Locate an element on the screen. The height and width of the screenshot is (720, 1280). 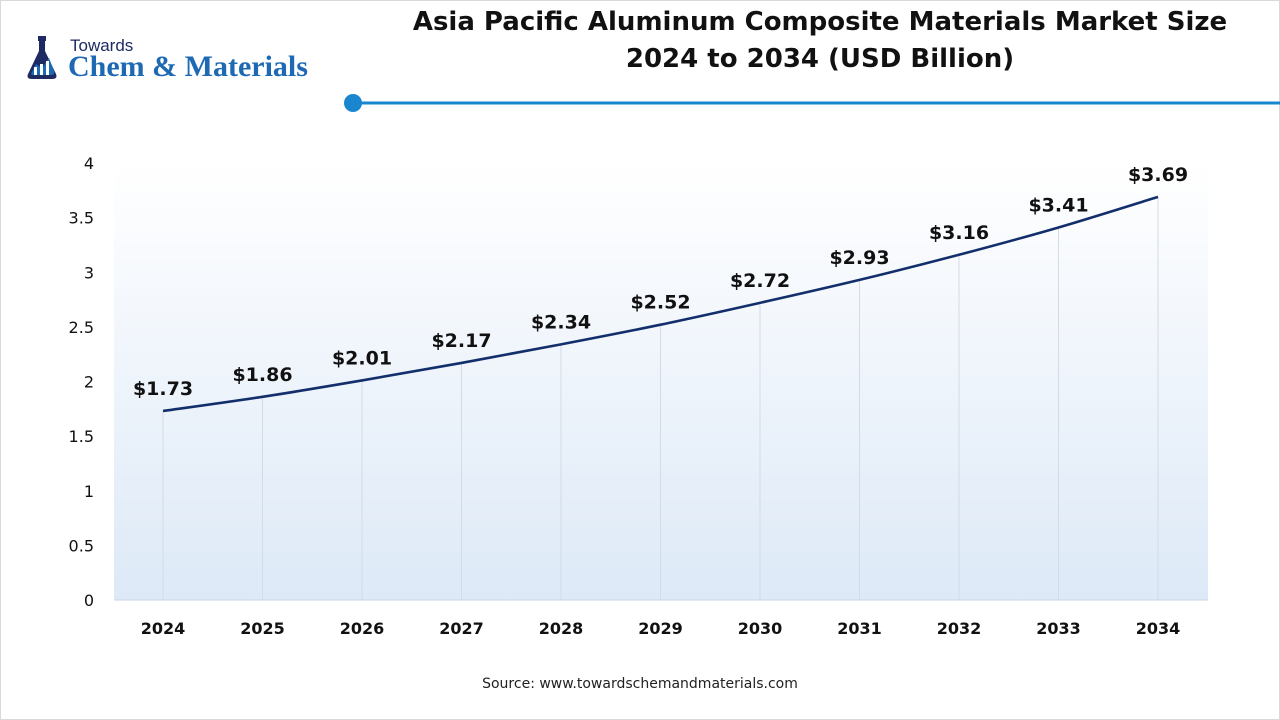
y-tick-label: 1 is located at coordinates (89, 491).